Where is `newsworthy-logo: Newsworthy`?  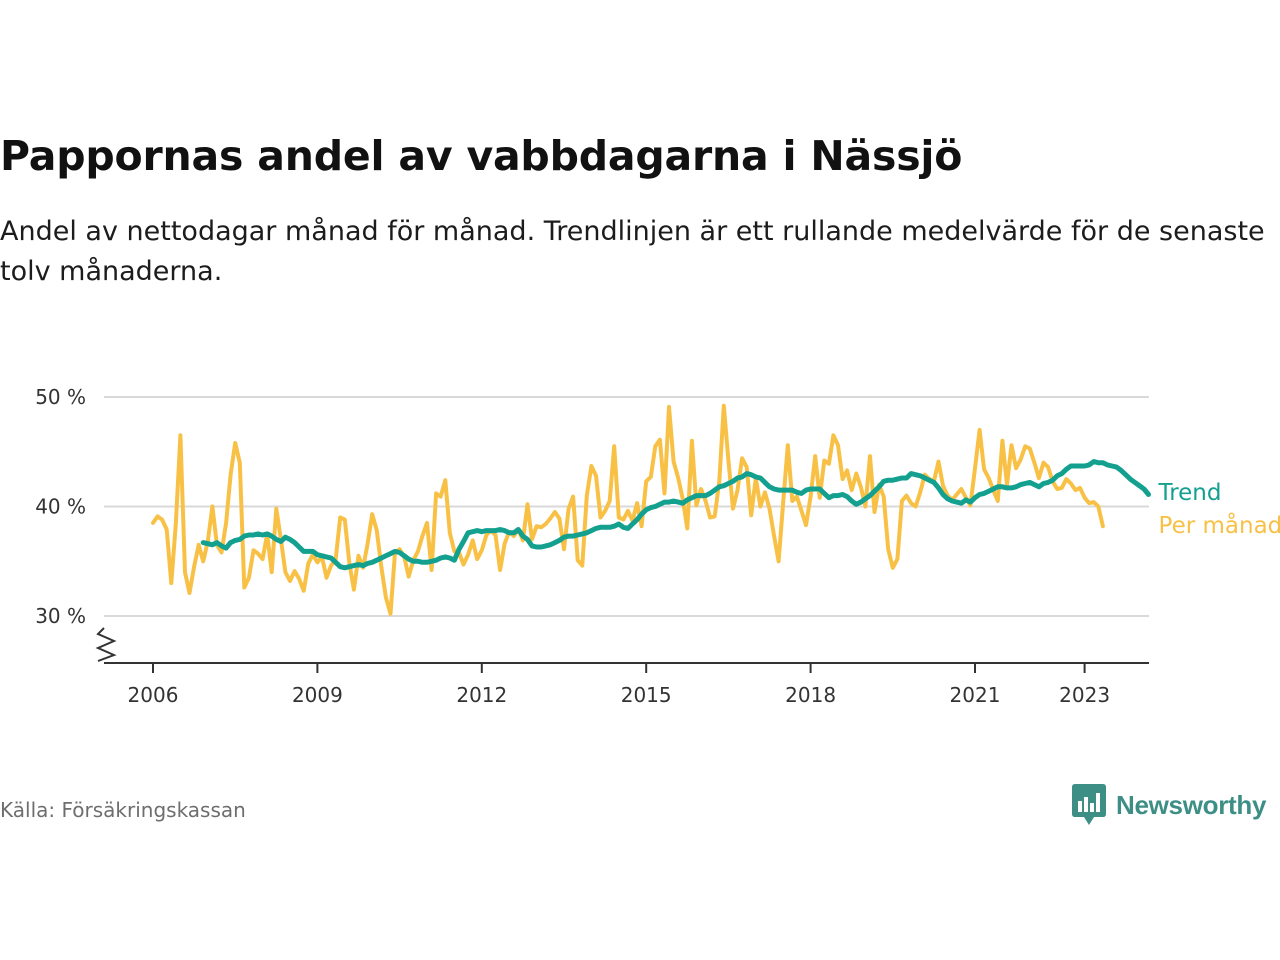
newsworthy-logo: Newsworthy is located at coordinates (1169, 805).